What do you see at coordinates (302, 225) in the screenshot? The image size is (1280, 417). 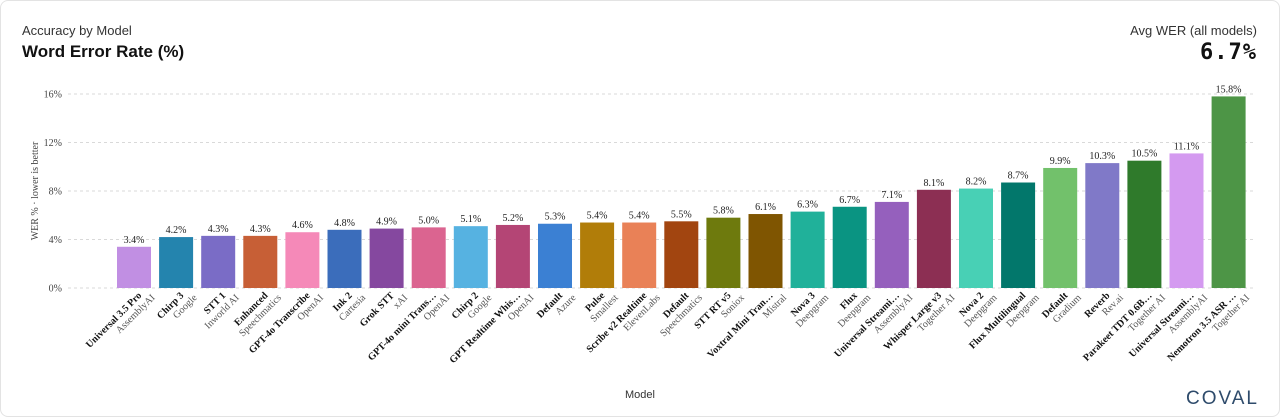 I see `bar-value-label: 4.6%` at bounding box center [302, 225].